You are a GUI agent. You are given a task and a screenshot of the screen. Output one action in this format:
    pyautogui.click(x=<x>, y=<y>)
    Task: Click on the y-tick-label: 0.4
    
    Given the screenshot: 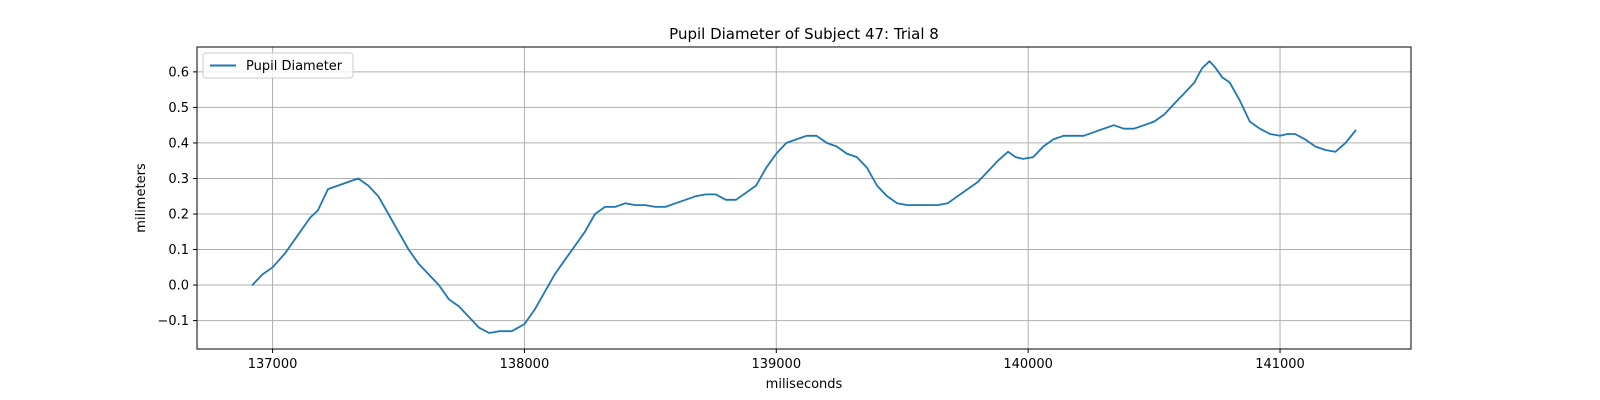 What is the action you would take?
    pyautogui.click(x=178, y=143)
    